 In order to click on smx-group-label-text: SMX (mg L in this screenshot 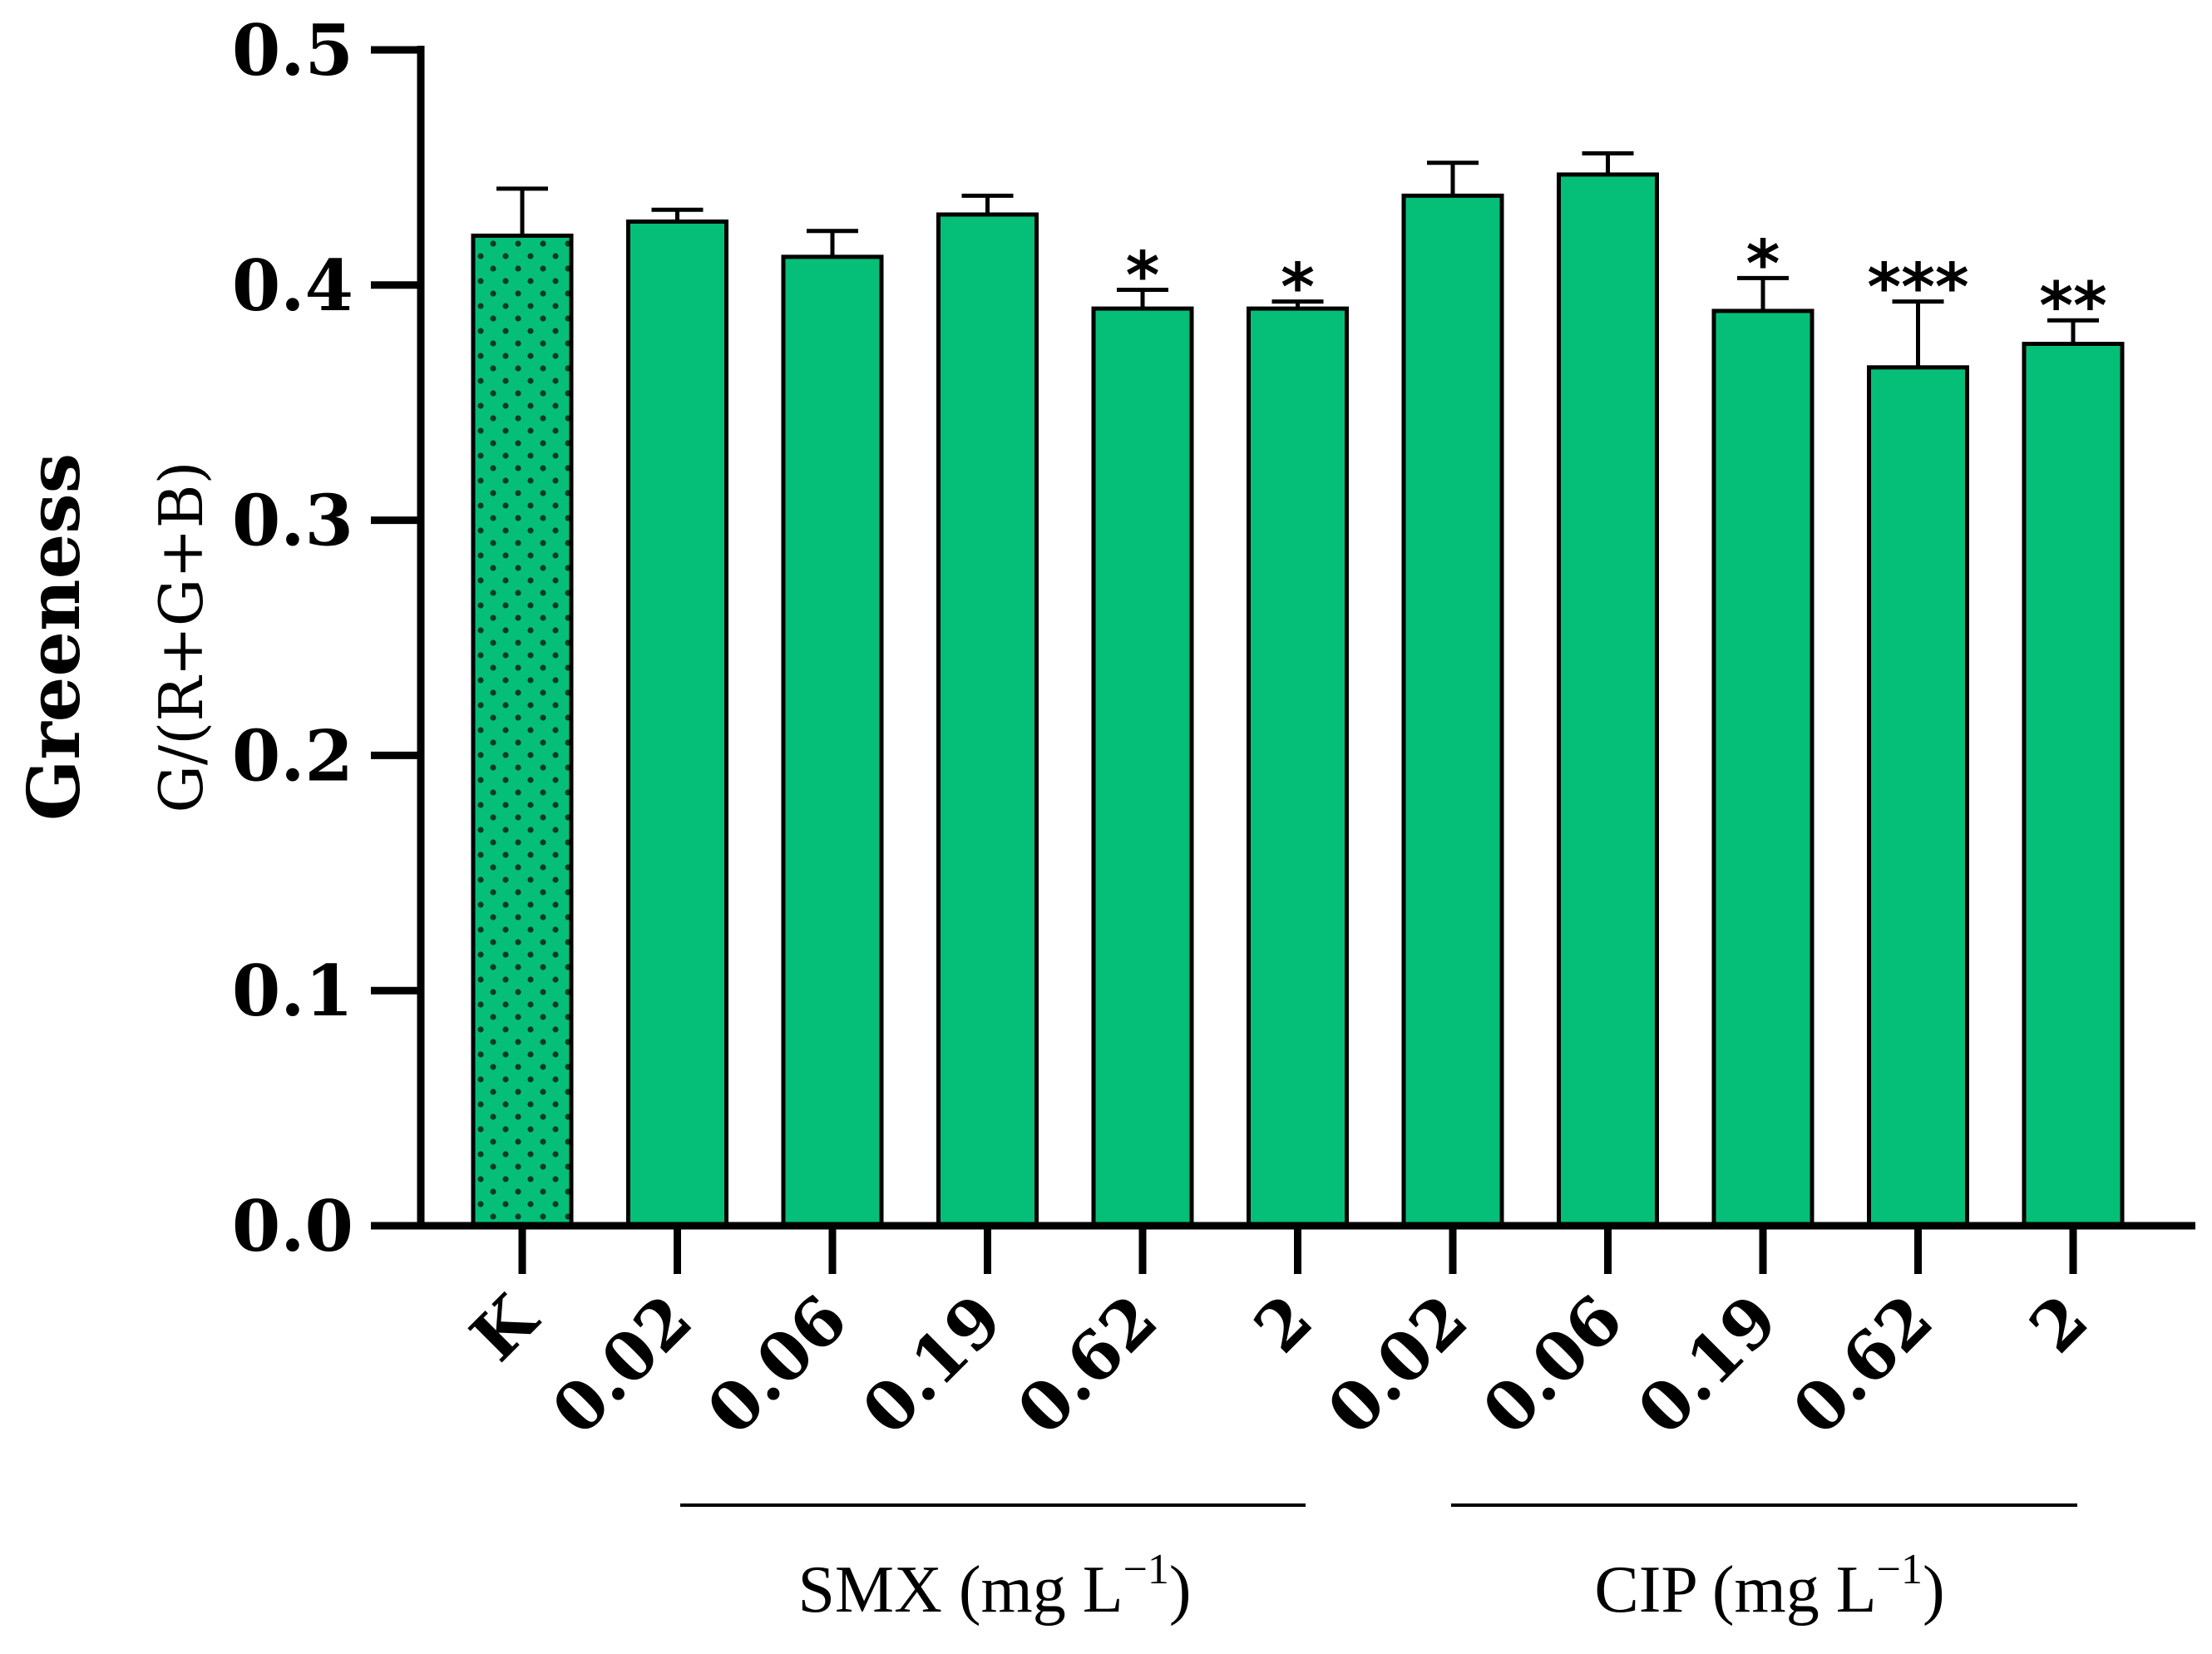, I will do `click(960, 1590)`.